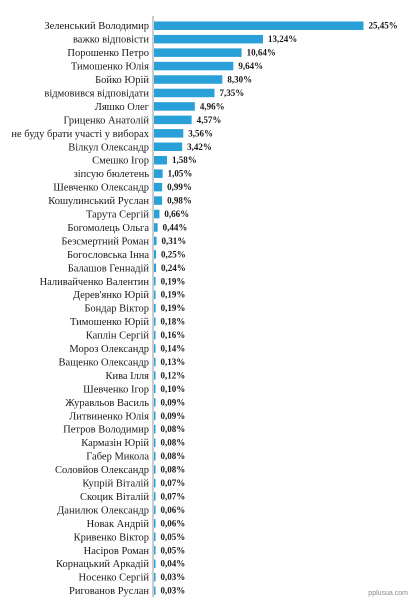  I want to click on value-label: 0,66%, so click(176, 214).